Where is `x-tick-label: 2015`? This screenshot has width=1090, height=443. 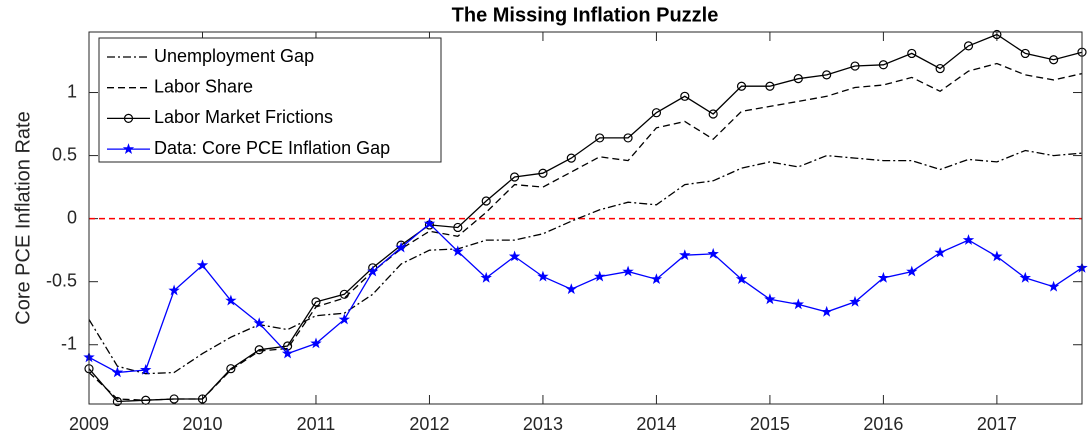 x-tick-label: 2015 is located at coordinates (770, 424).